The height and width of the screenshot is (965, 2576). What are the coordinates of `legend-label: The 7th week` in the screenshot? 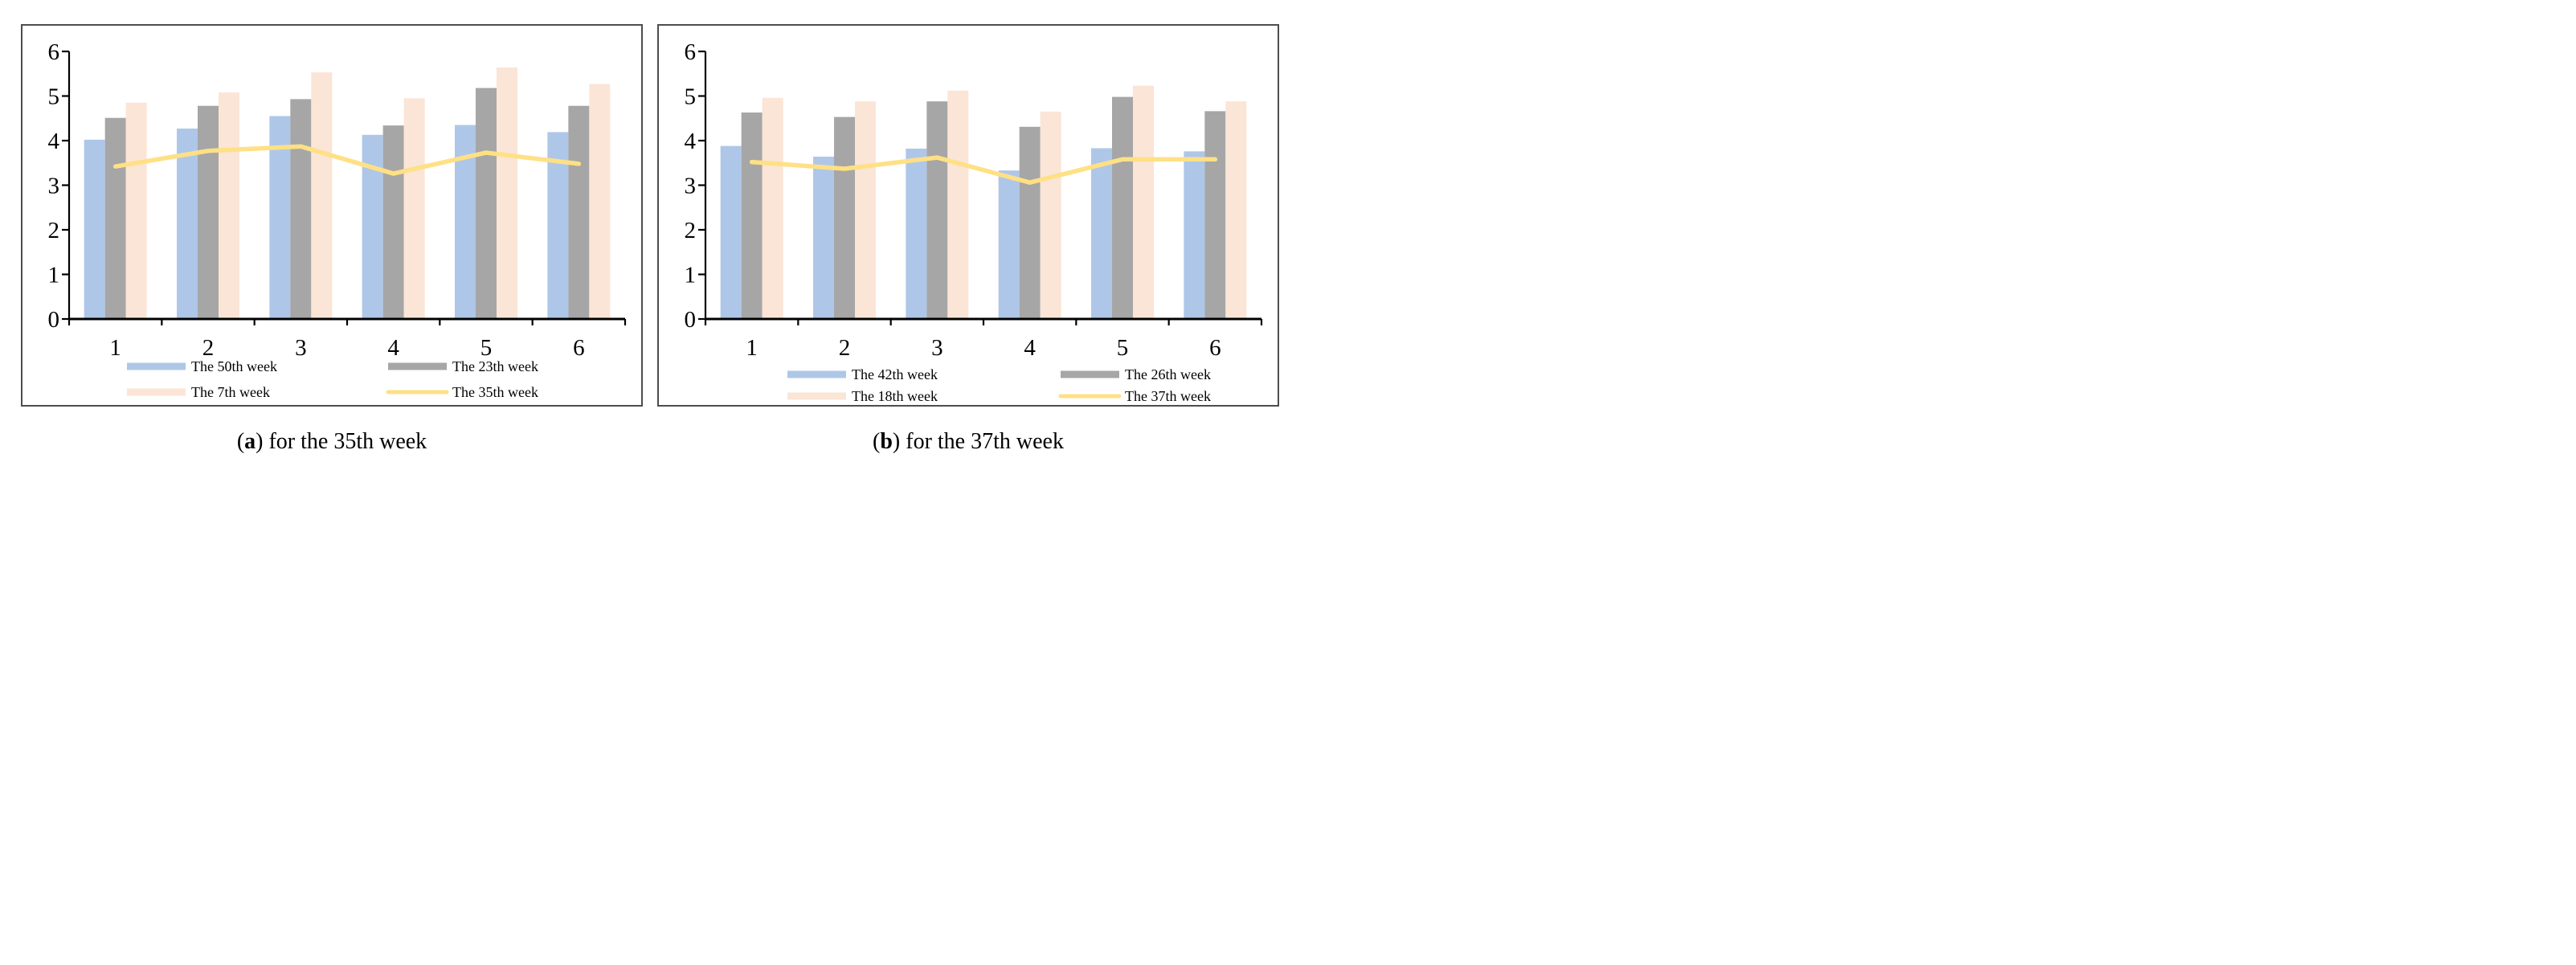 It's located at (231, 392).